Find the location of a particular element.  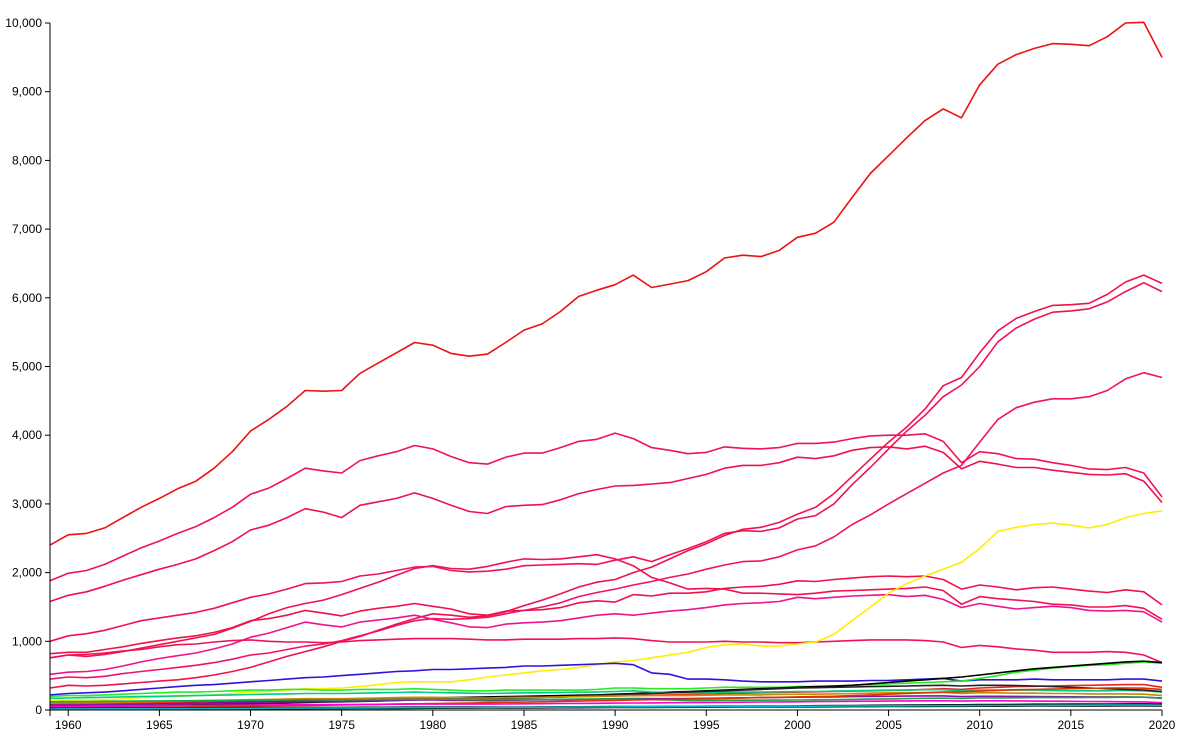

y-tick-label: 1,000 is located at coordinates (27, 641).